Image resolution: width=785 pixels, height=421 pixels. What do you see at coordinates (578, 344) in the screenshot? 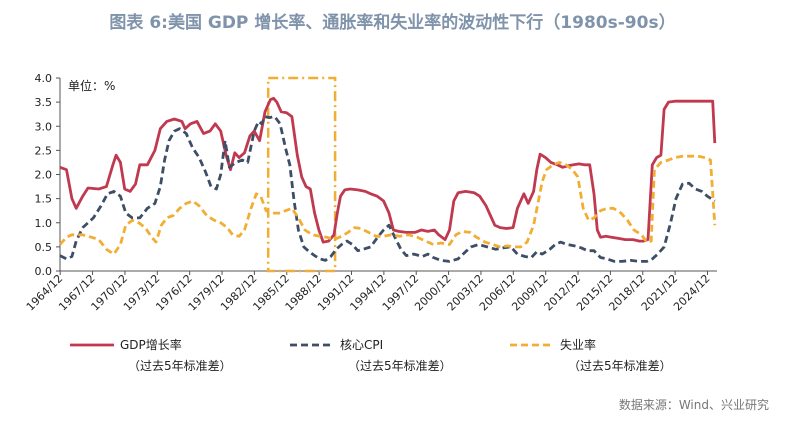
I see `legend-label-2: 失业率` at bounding box center [578, 344].